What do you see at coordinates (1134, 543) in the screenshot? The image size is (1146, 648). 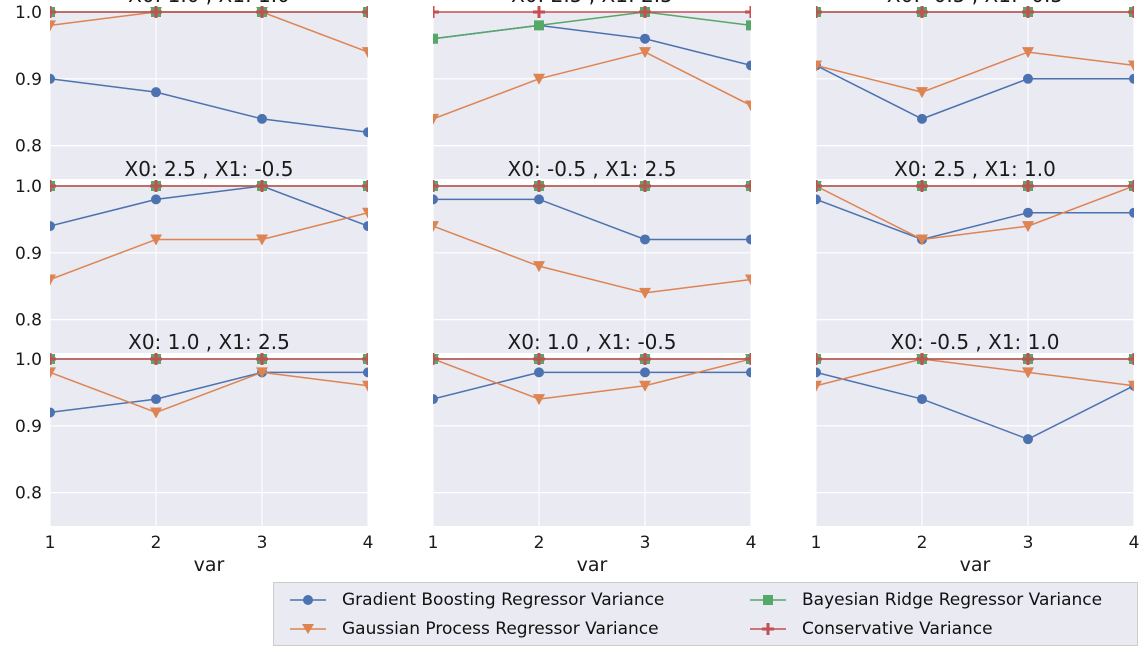 I see `x-tick-label: 4` at bounding box center [1134, 543].